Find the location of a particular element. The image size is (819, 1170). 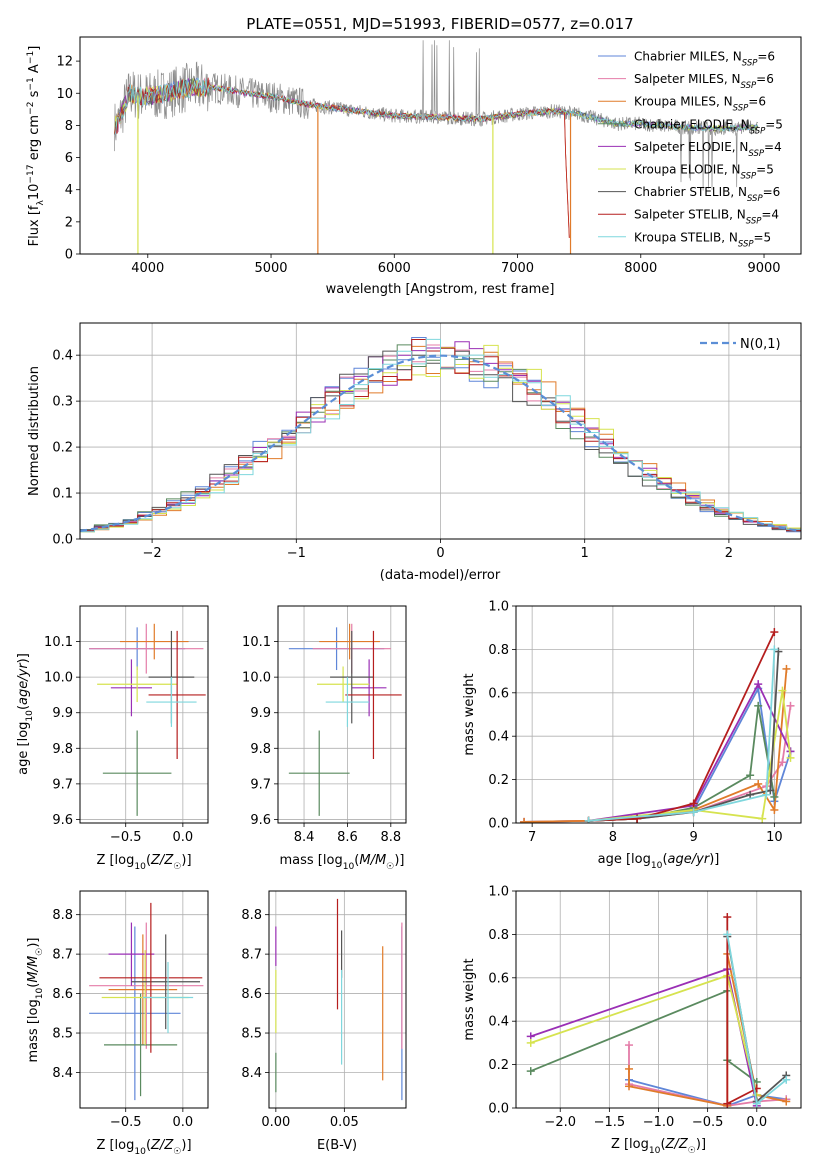

x-axis-label: (data-model)/error is located at coordinates (440, 575).